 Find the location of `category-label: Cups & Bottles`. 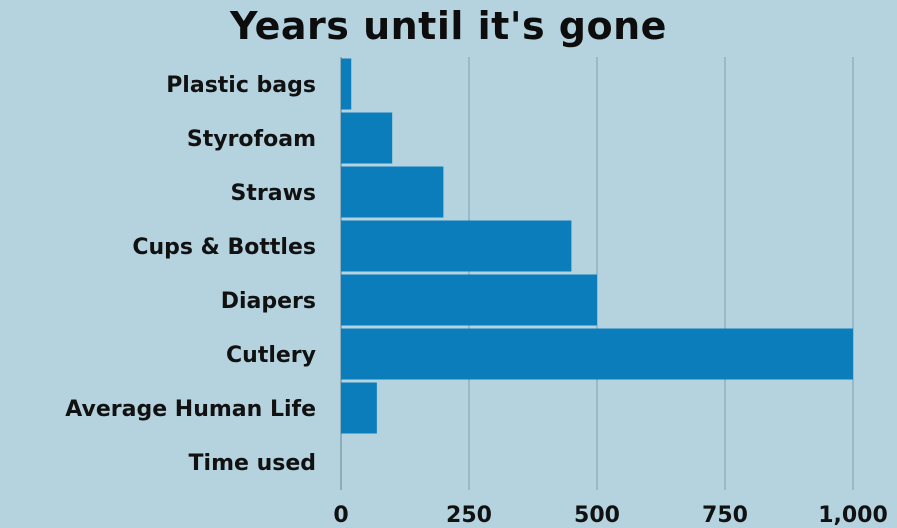

category-label: Cups & Bottles is located at coordinates (224, 247).